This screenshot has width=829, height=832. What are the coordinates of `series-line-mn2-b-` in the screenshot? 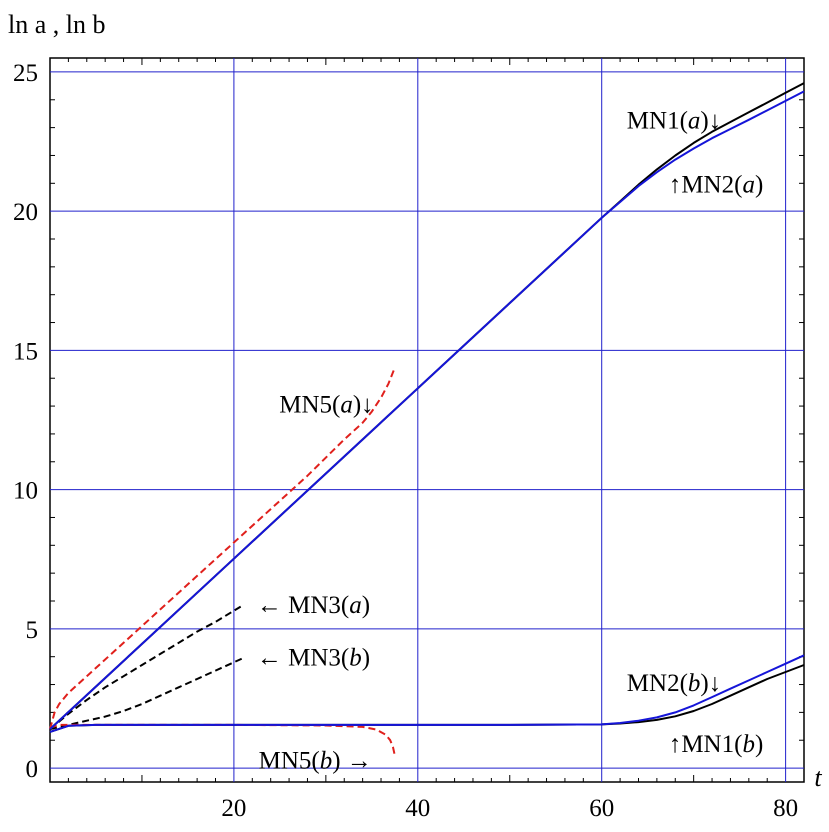 It's located at (427, 693).